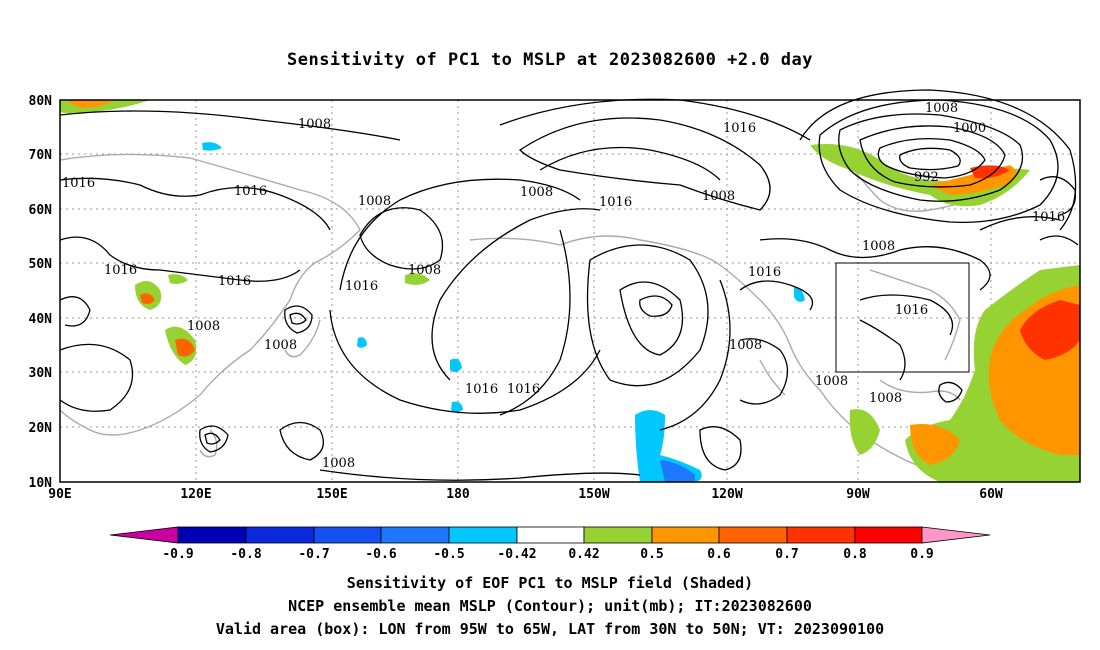 The image size is (1100, 650). What do you see at coordinates (41, 373) in the screenshot?
I see `lat-label: 30N` at bounding box center [41, 373].